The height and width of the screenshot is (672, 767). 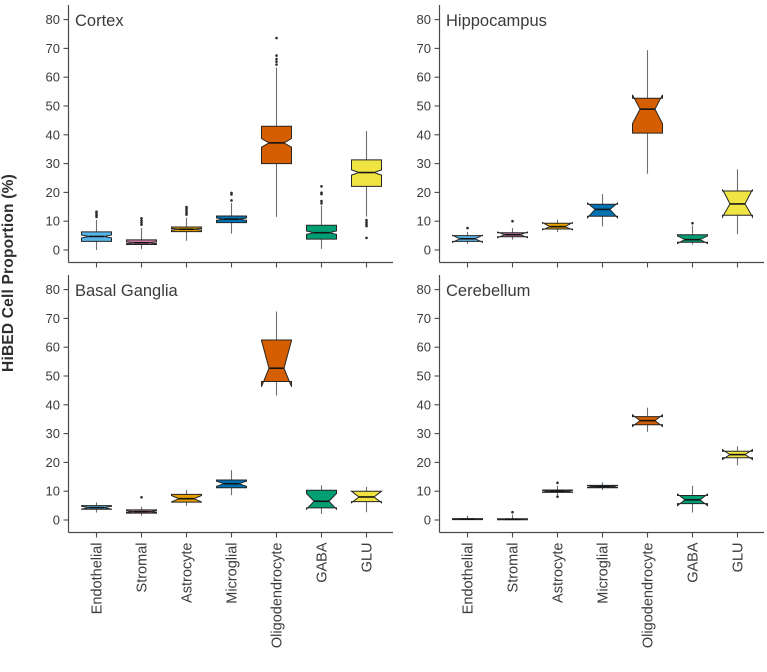 What do you see at coordinates (692, 233) in the screenshot?
I see `box-hippocampus-gaba` at bounding box center [692, 233].